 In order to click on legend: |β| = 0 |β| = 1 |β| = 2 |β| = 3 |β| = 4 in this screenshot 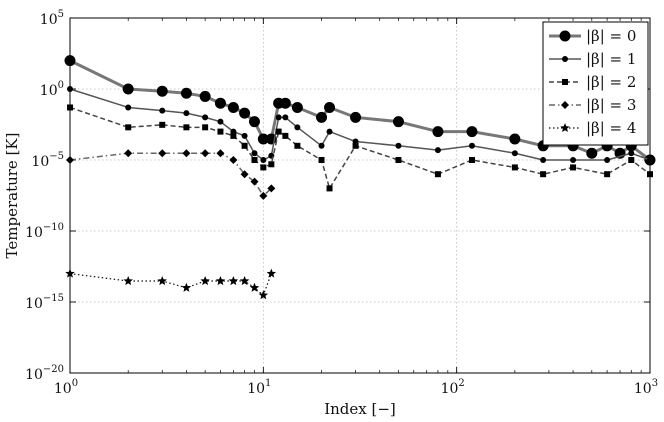, I will do `click(595, 83)`.